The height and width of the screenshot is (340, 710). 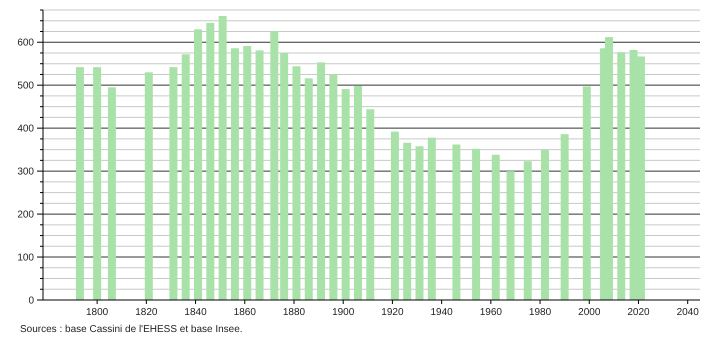 What do you see at coordinates (442, 312) in the screenshot?
I see `x-tick-label: 1940` at bounding box center [442, 312].